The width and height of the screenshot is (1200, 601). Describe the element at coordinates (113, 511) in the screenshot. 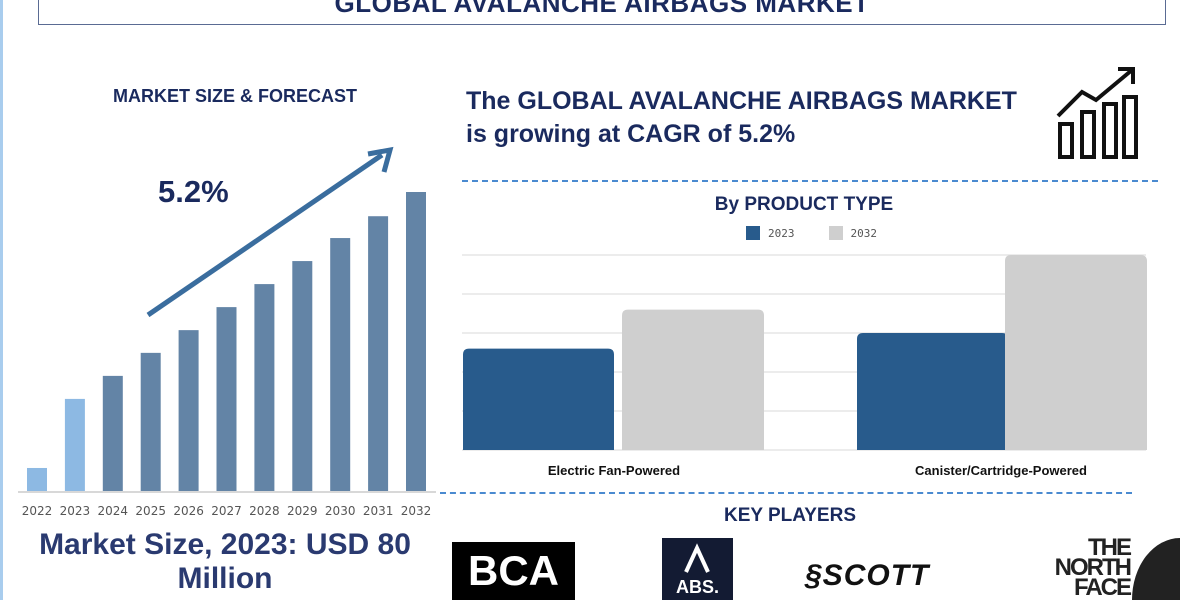

I see `x-tick-label: 2024` at that location.